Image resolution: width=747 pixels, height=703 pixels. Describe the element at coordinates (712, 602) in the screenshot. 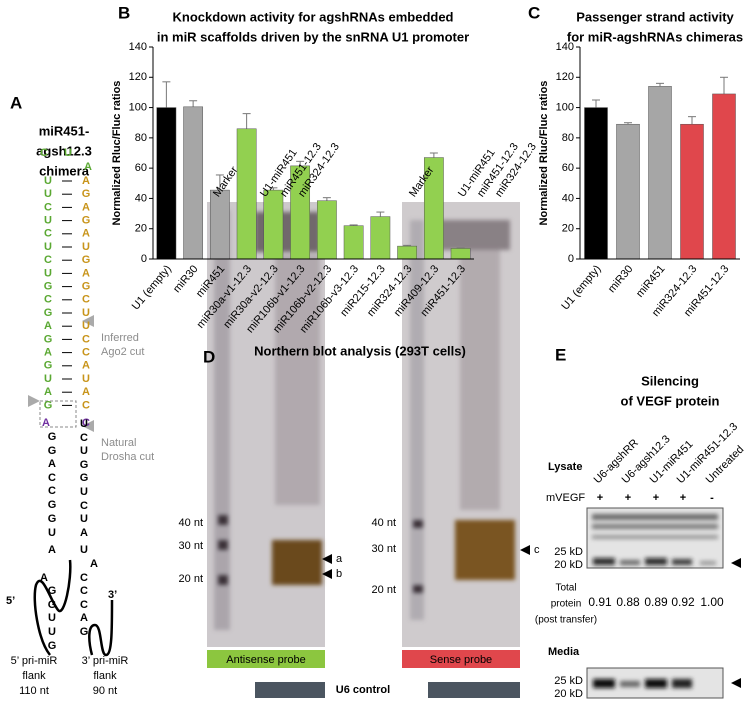

I see `total-value: 1.00` at that location.